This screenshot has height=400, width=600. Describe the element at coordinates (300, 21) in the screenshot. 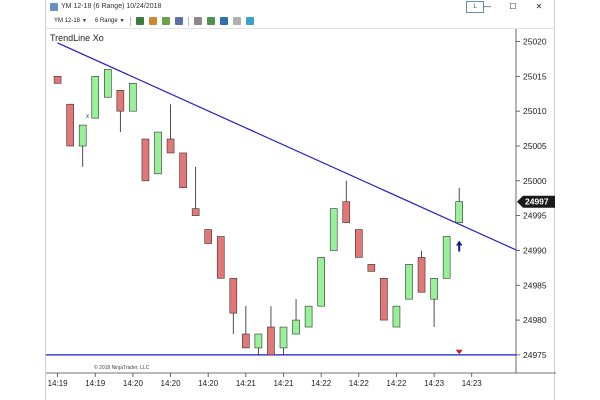

I see `chart-toolbar: YM 12-18 ▼ 6 Range ▼` at that location.